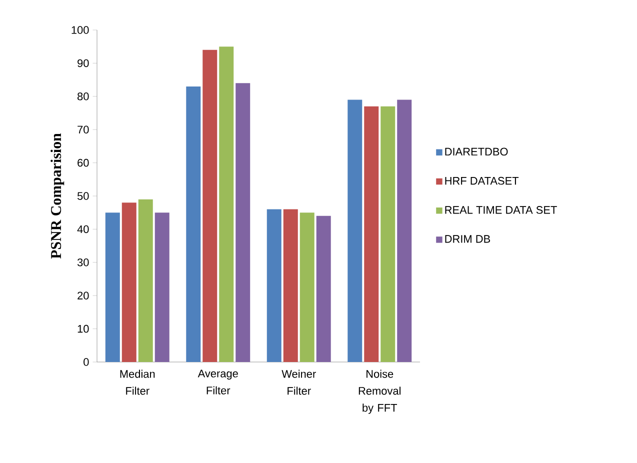 The image size is (637, 463). What do you see at coordinates (476, 152) in the screenshot?
I see `legend-label: DIARETDBO` at bounding box center [476, 152].